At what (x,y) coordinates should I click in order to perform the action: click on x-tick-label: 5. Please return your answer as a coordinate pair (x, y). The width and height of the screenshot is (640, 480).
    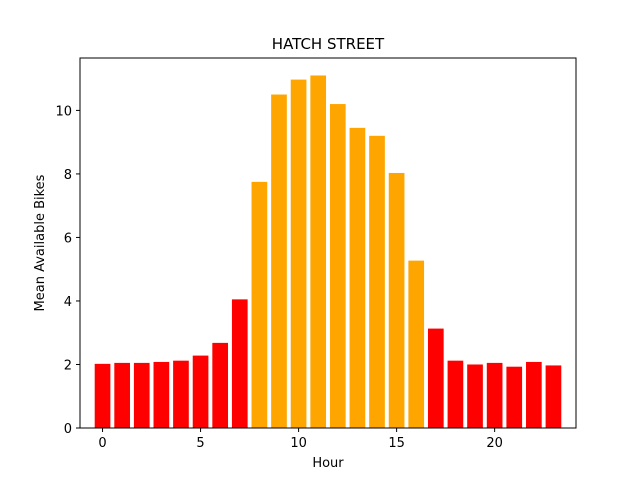
    Looking at the image, I should click on (200, 443).